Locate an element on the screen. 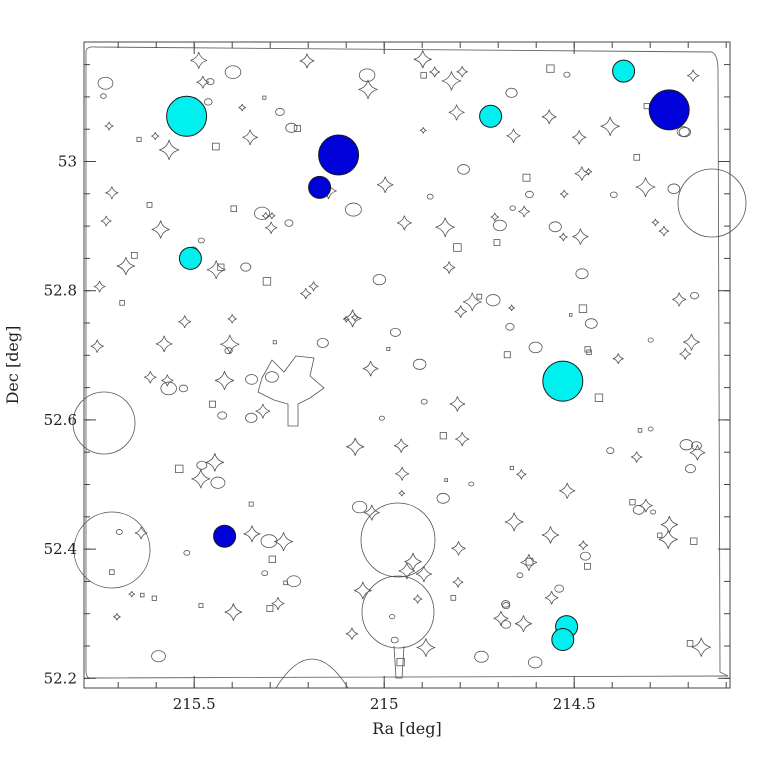 This screenshot has height=771, width=771. x-axis-title: Ra [deg] is located at coordinates (406, 728).